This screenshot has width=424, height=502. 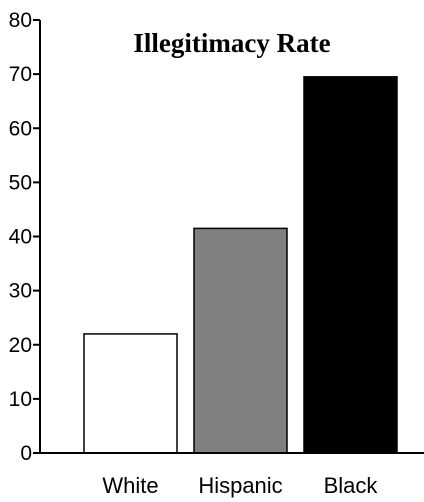 I want to click on x-category-label: White, so click(x=130, y=485).